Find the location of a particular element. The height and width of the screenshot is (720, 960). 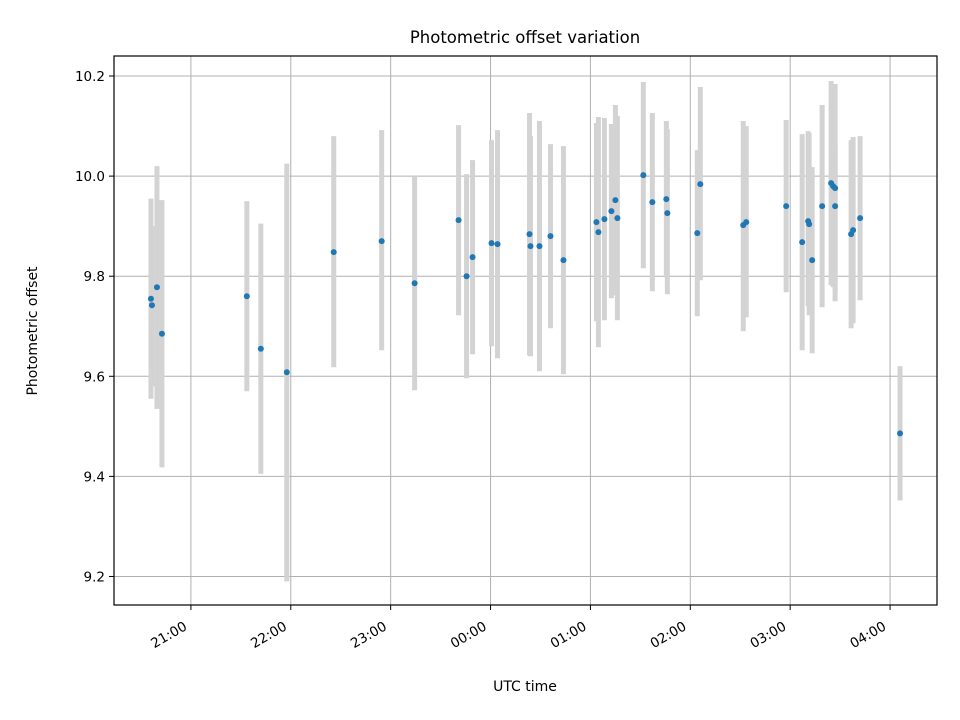

y-tick-label: 9.6 is located at coordinates (94, 377).